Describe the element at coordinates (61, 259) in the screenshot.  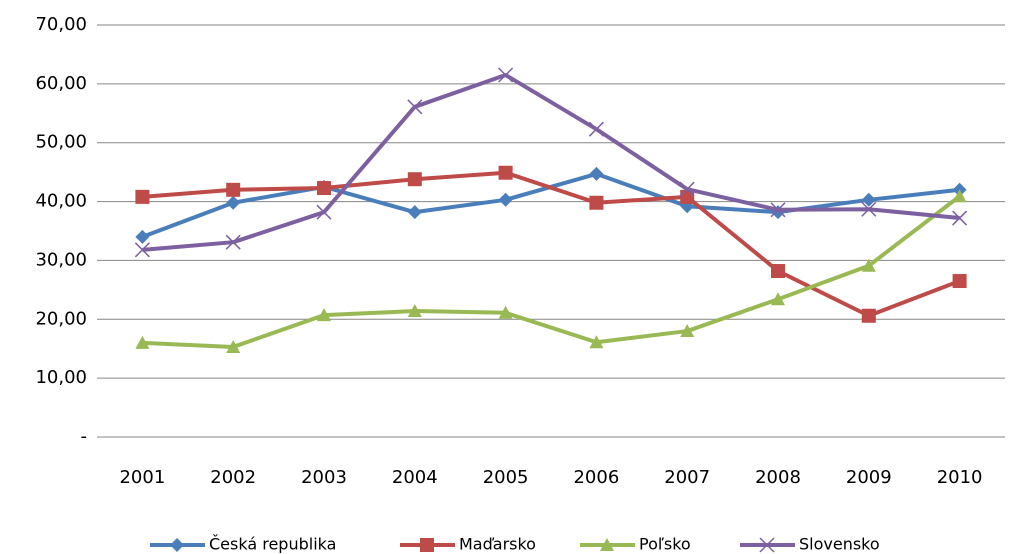
I see `y-tick-label: 30,00` at that location.